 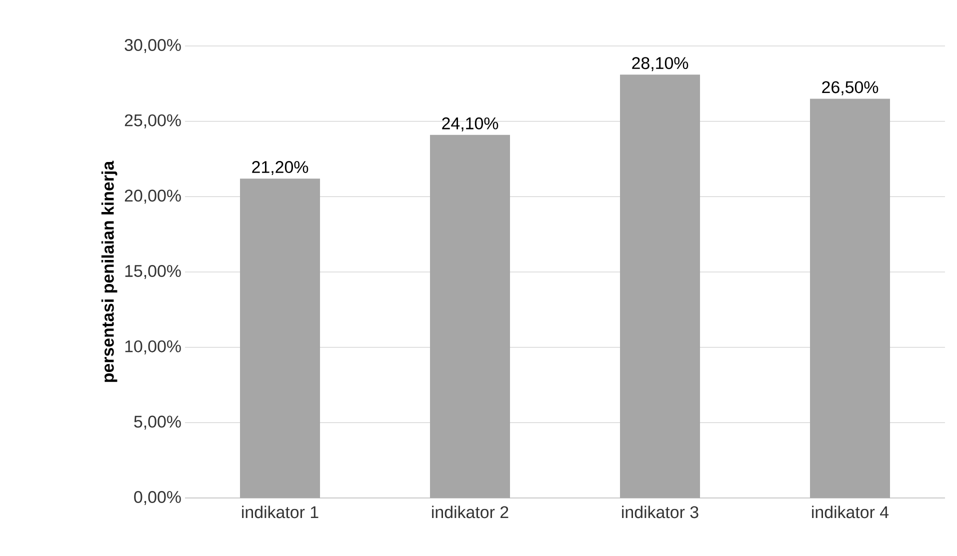 I want to click on y-tick-label: 30,00%, so click(x=152, y=45).